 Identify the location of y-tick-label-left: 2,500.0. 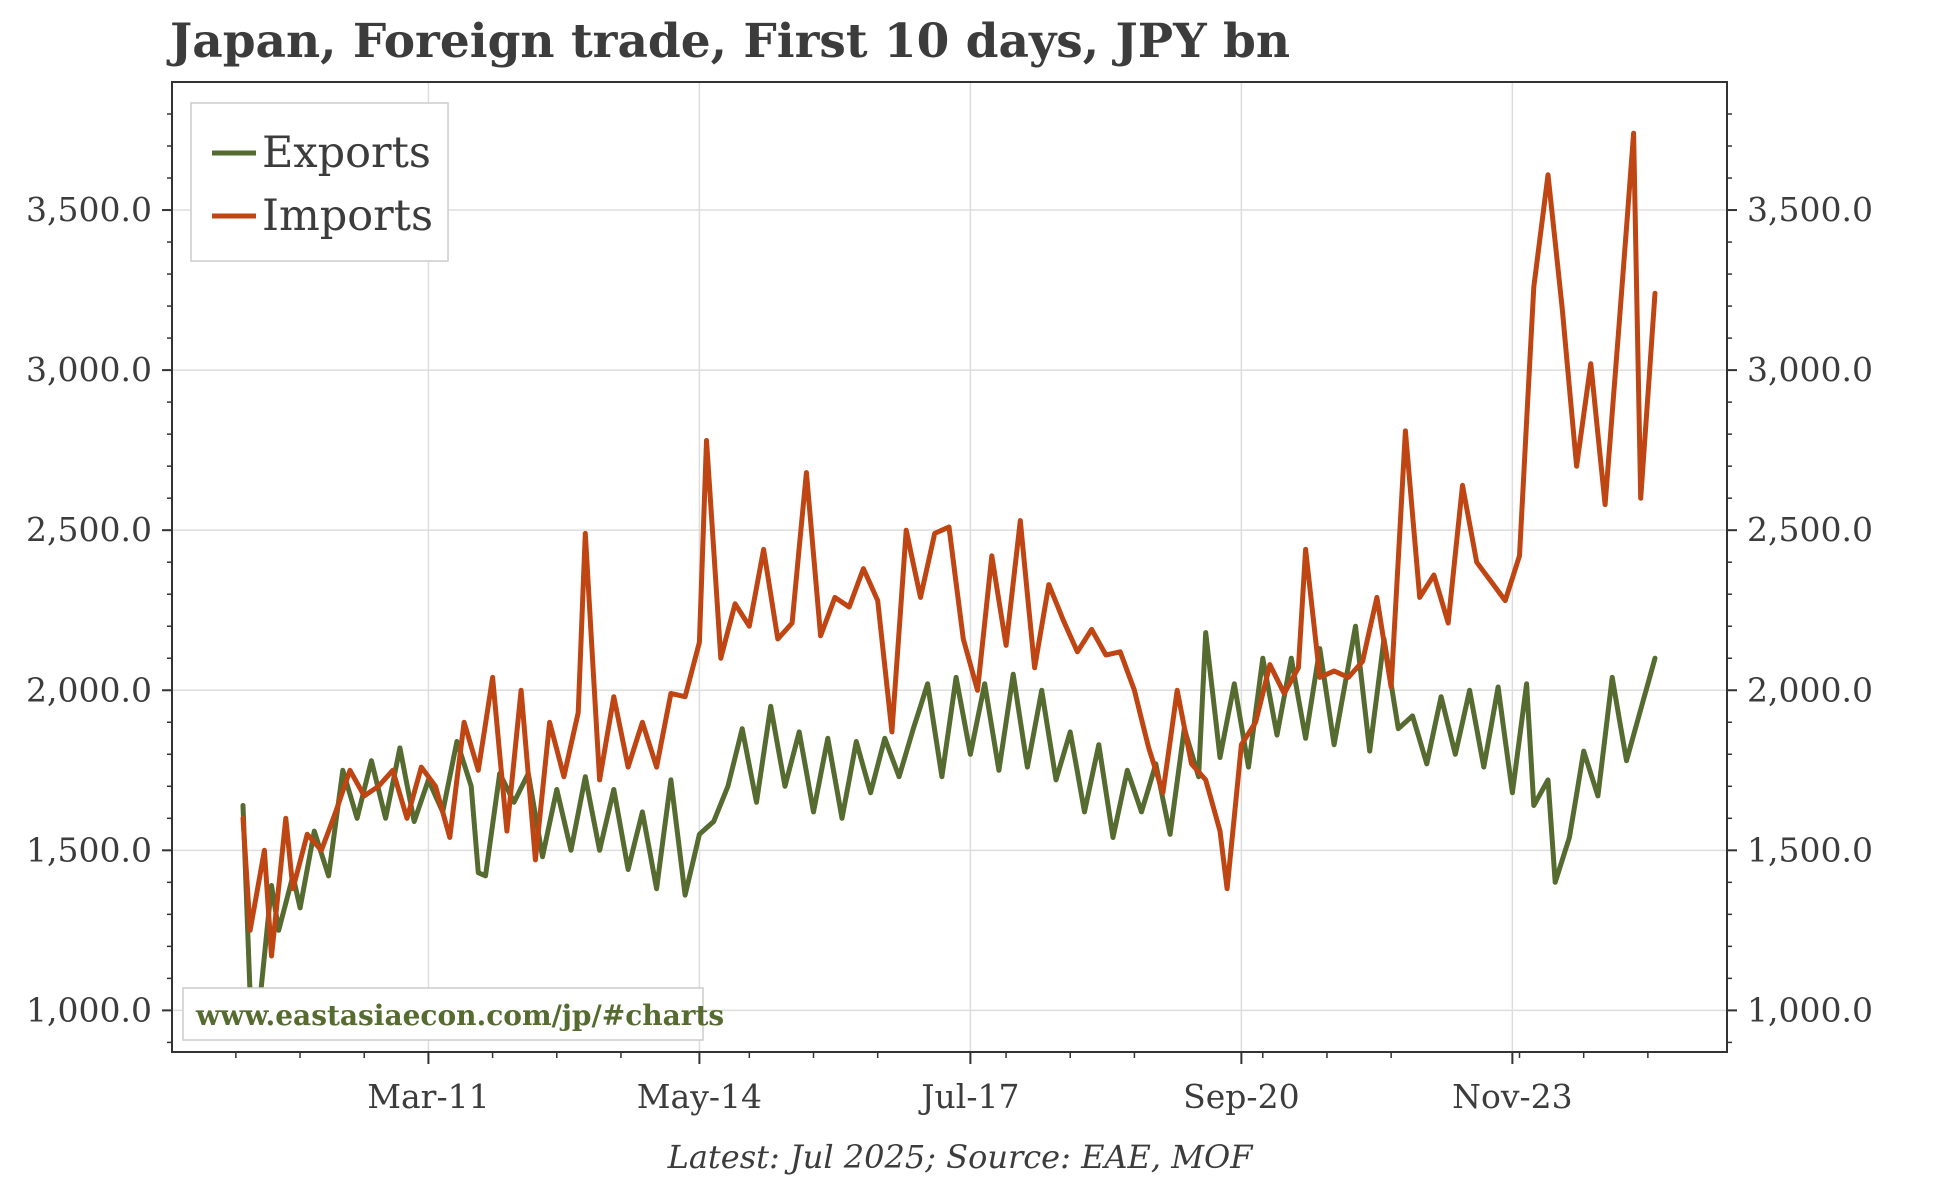
(89, 529).